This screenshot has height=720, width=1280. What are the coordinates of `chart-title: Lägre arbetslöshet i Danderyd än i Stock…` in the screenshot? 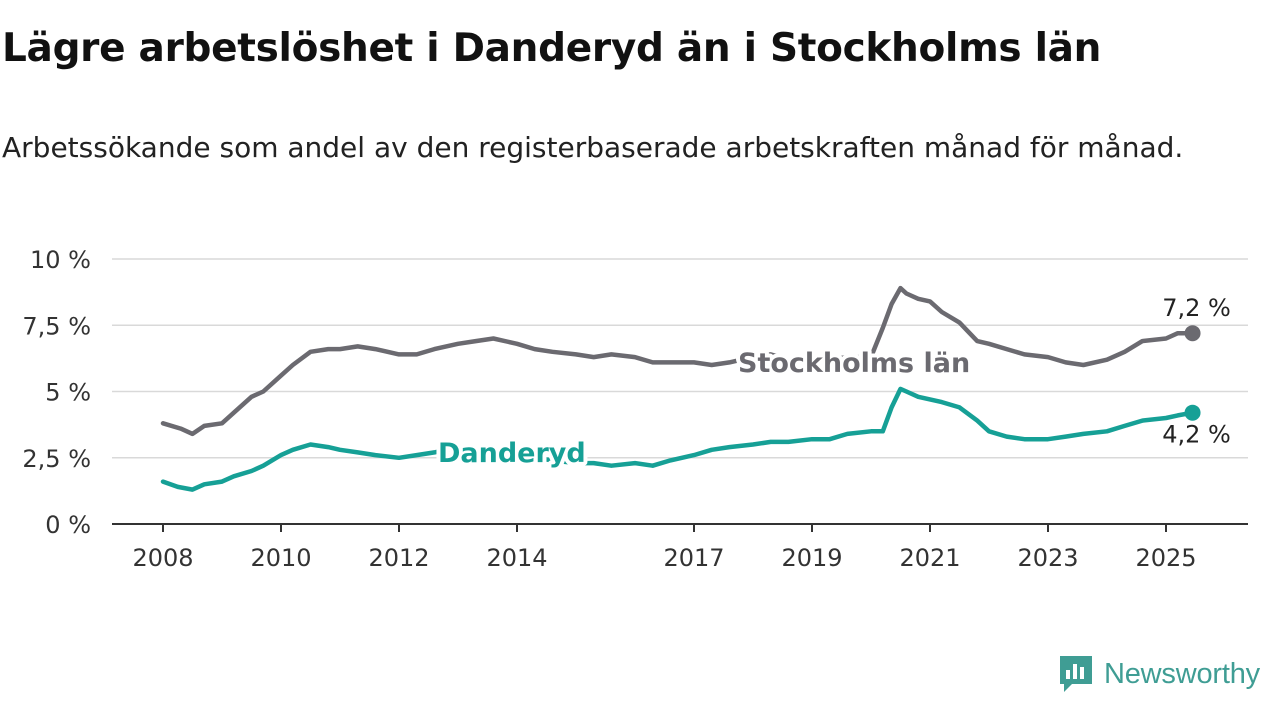 It's located at (552, 48).